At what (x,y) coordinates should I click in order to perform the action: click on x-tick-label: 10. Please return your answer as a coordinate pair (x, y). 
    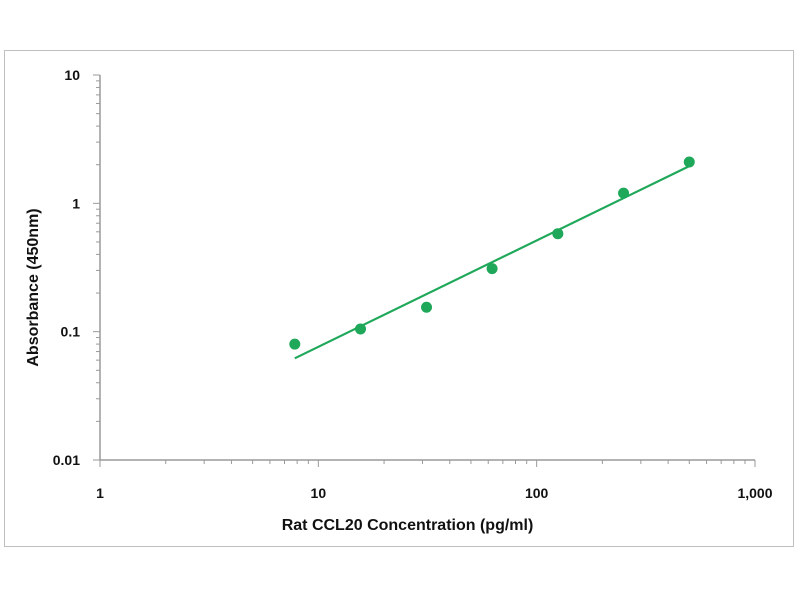
    Looking at the image, I should click on (319, 493).